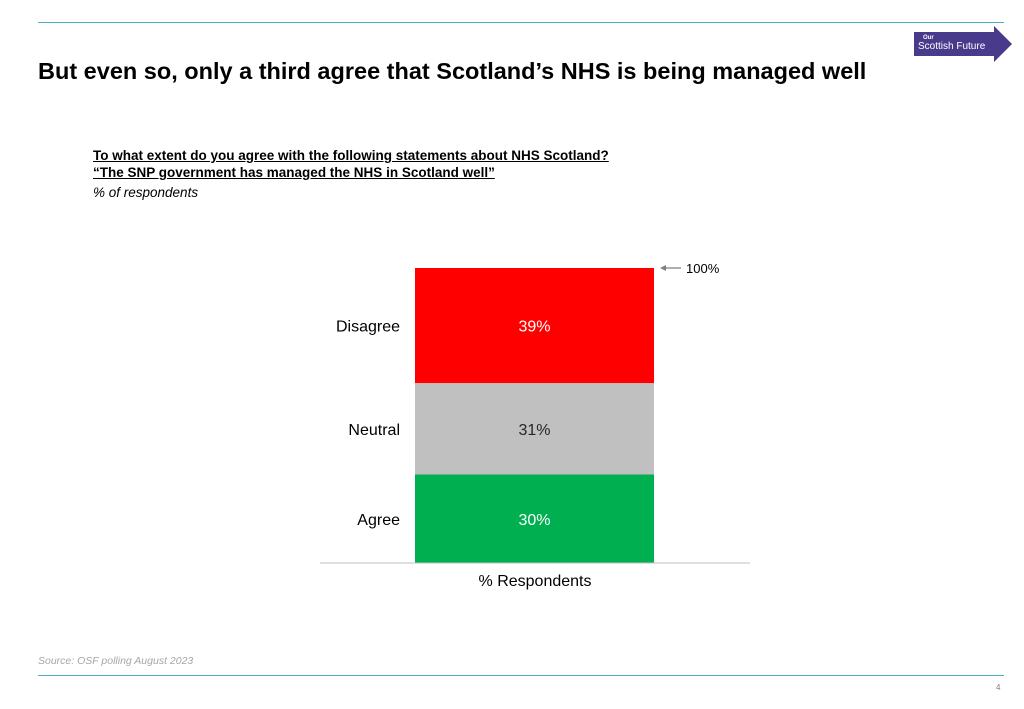  What do you see at coordinates (378, 520) in the screenshot?
I see `category-label-agree: Agree` at bounding box center [378, 520].